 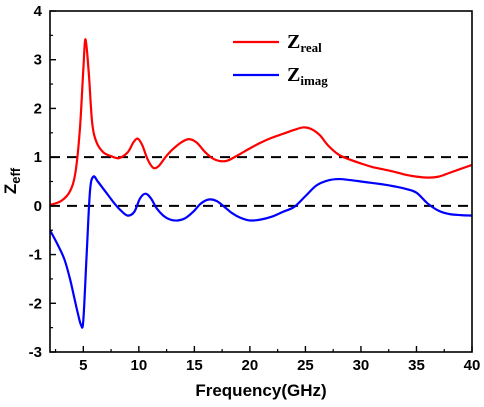 I want to click on y-tick-label: 4, so click(x=38, y=11).